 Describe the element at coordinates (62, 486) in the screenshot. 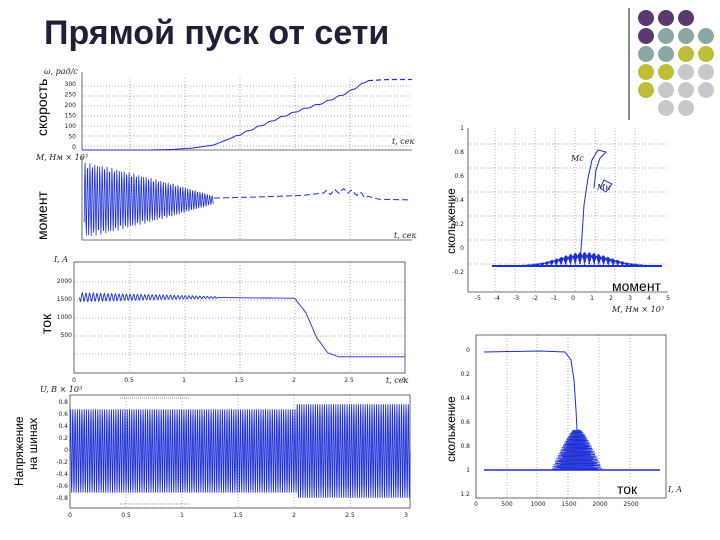

I see `voltage-y-tick: -0.6` at that location.